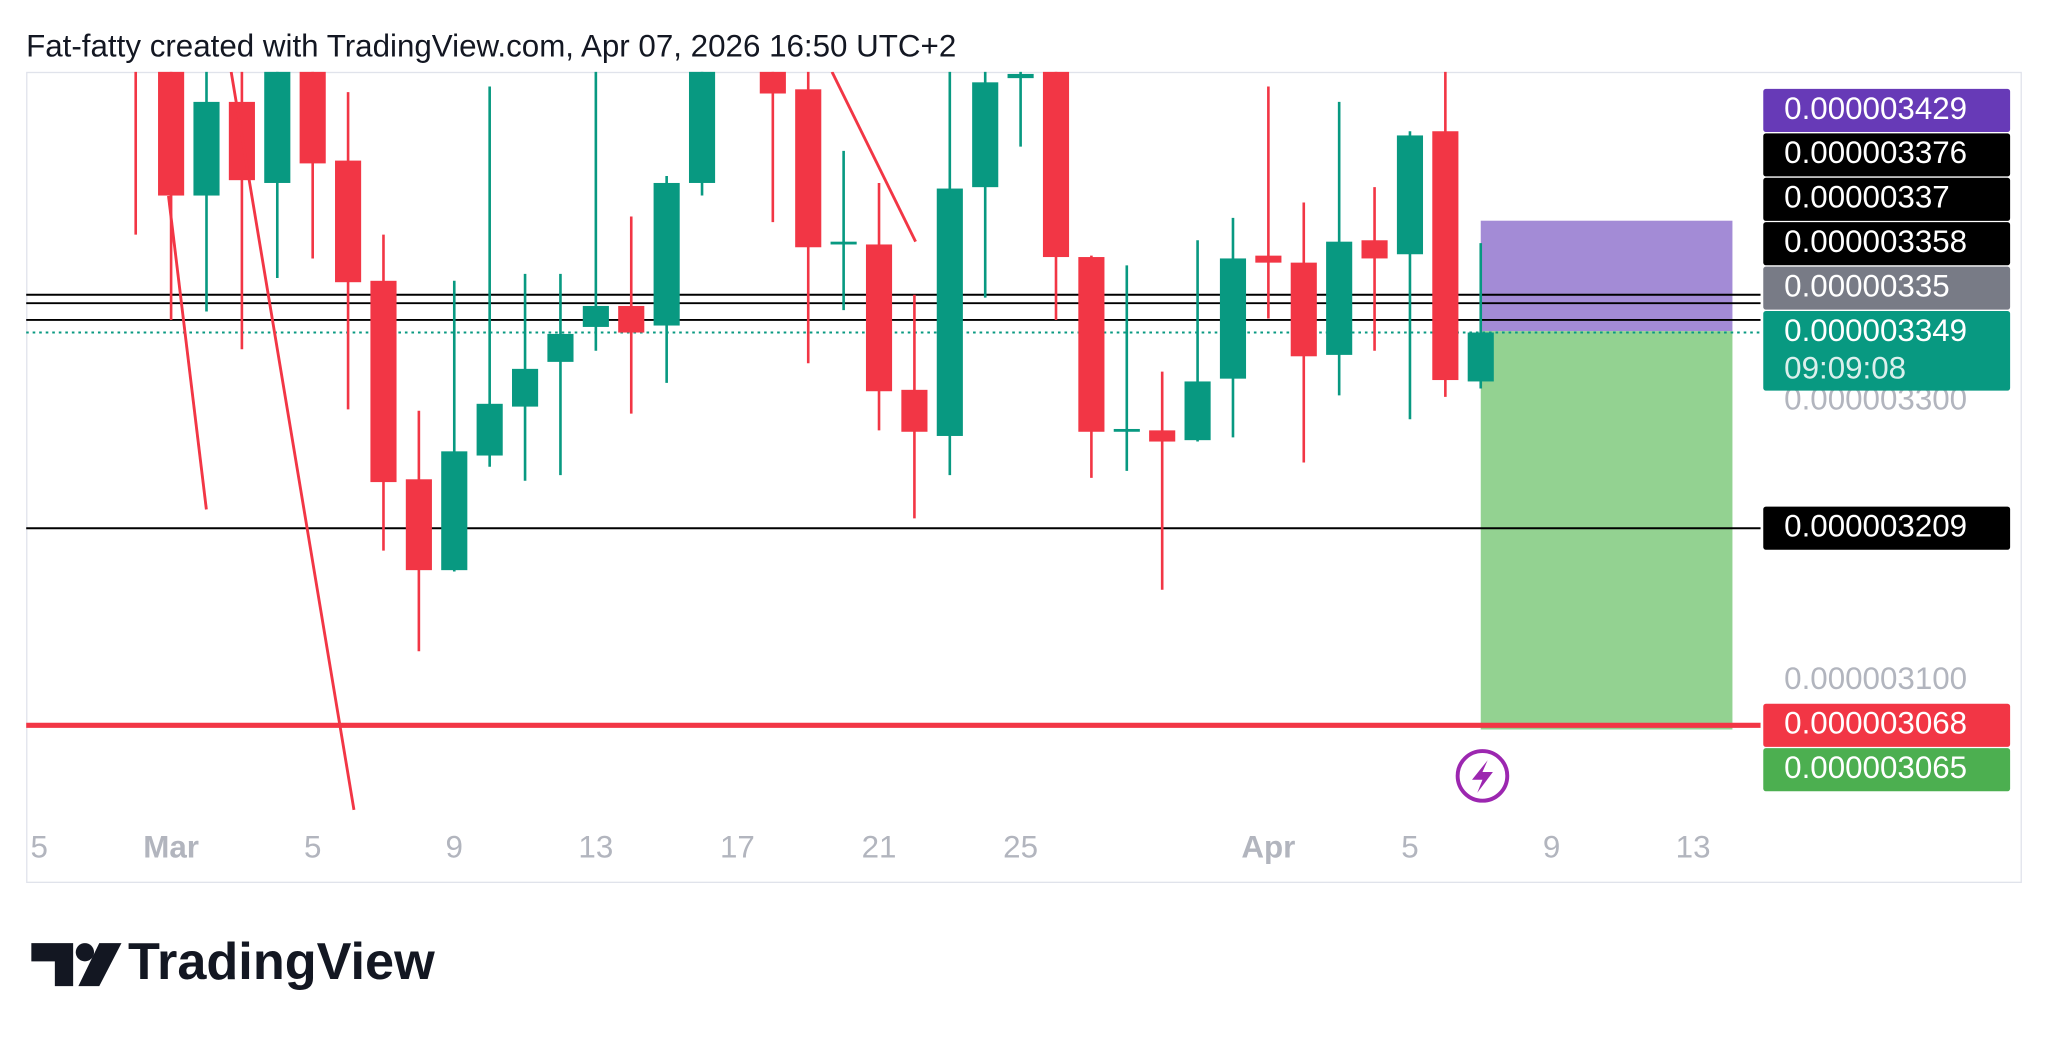  What do you see at coordinates (1875, 108) in the screenshot?
I see `price-label: 0.000003429` at bounding box center [1875, 108].